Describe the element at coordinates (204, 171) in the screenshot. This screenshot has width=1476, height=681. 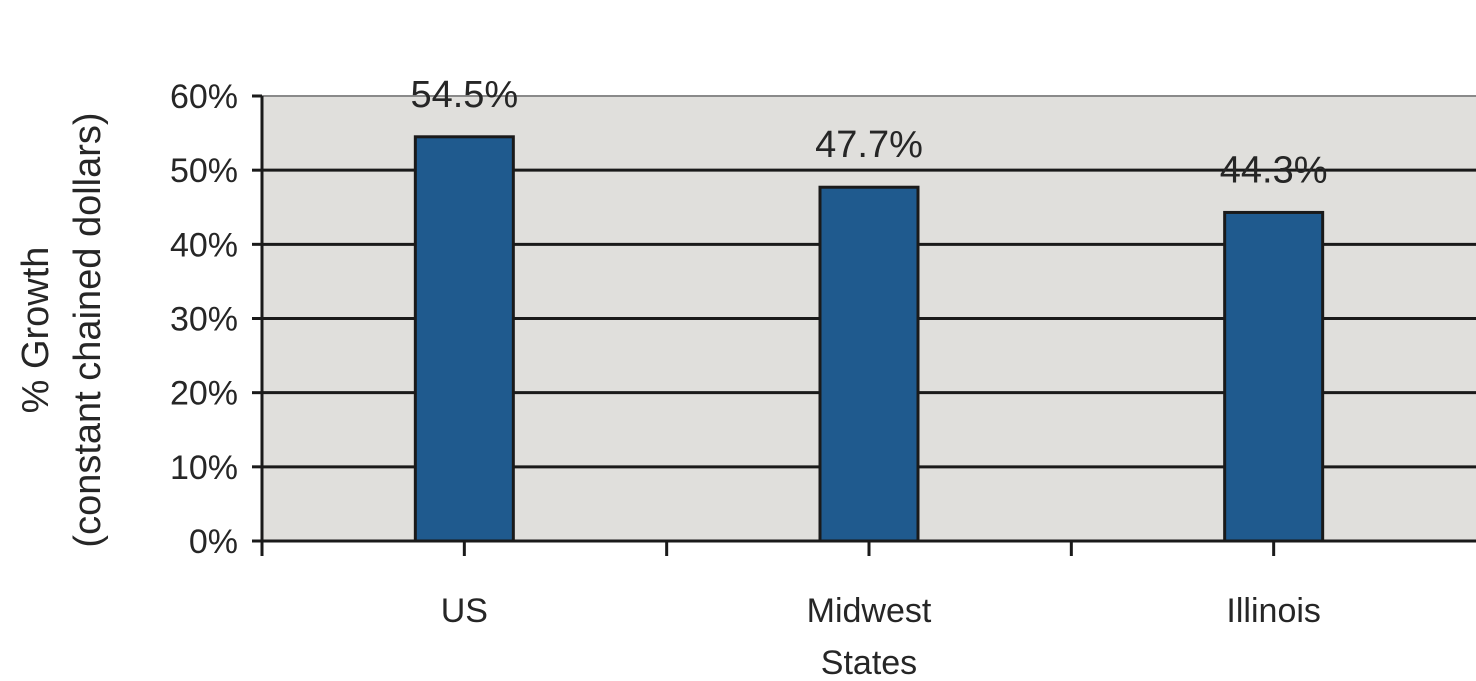
I see `y-tick-label: 50%` at that location.